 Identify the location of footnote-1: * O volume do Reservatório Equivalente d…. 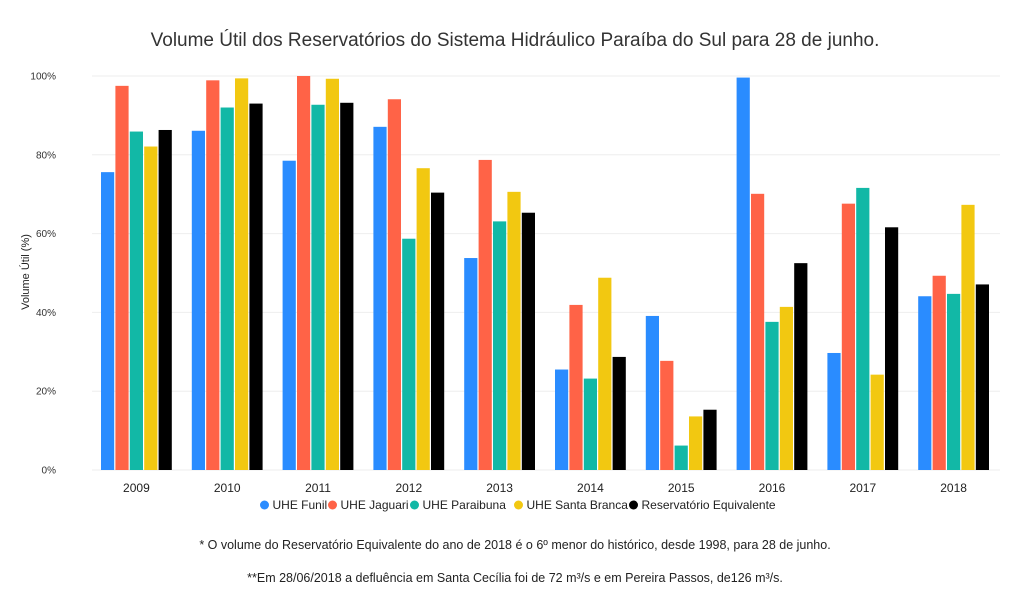
(514, 545).